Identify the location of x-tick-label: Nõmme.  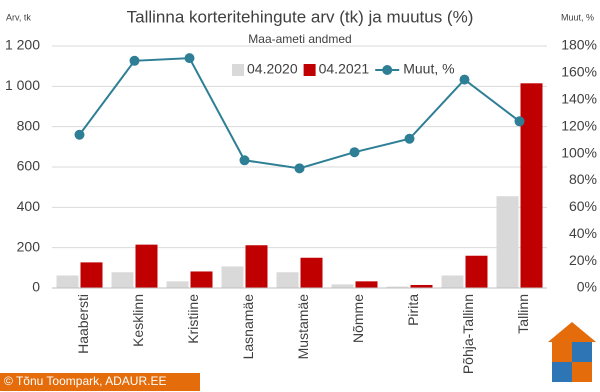
(358, 318).